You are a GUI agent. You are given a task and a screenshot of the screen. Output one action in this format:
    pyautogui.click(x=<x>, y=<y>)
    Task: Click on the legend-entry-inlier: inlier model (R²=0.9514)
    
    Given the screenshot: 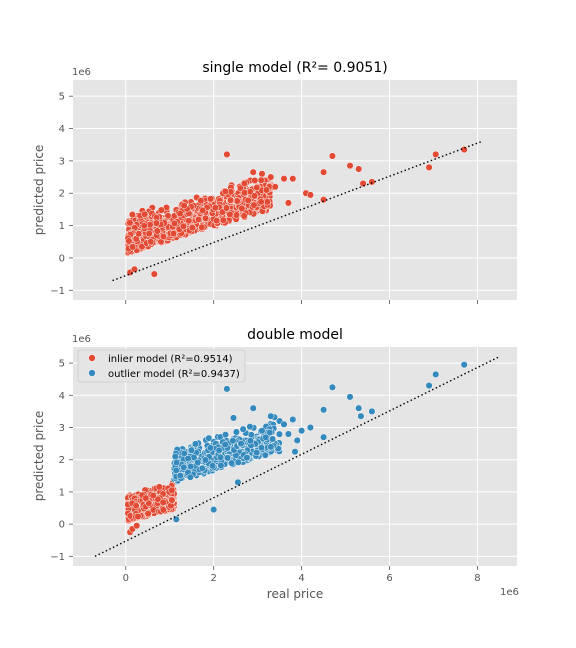 What is the action you would take?
    pyautogui.click(x=170, y=359)
    